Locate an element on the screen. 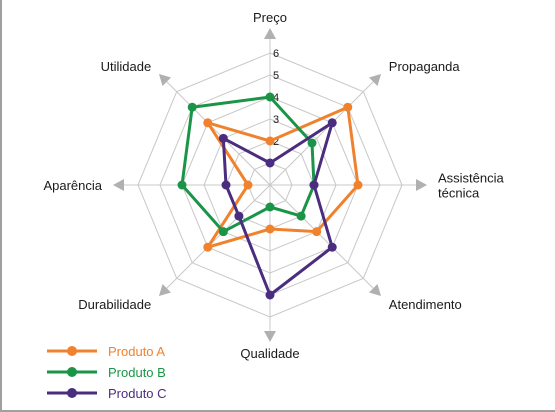 The image size is (555, 412). tick-label: 6 is located at coordinates (276, 54).